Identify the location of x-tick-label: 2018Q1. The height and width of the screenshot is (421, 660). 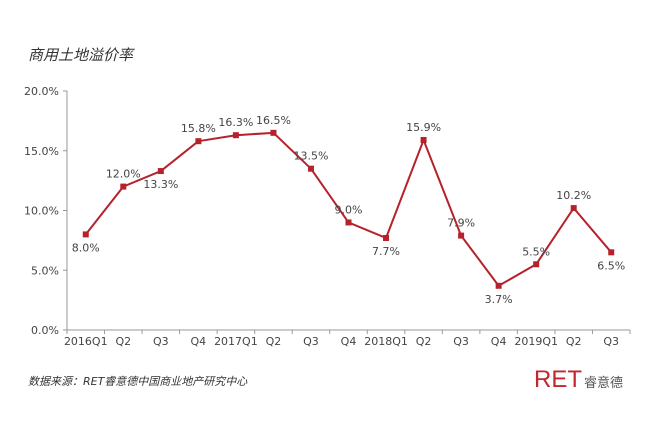
(386, 341).